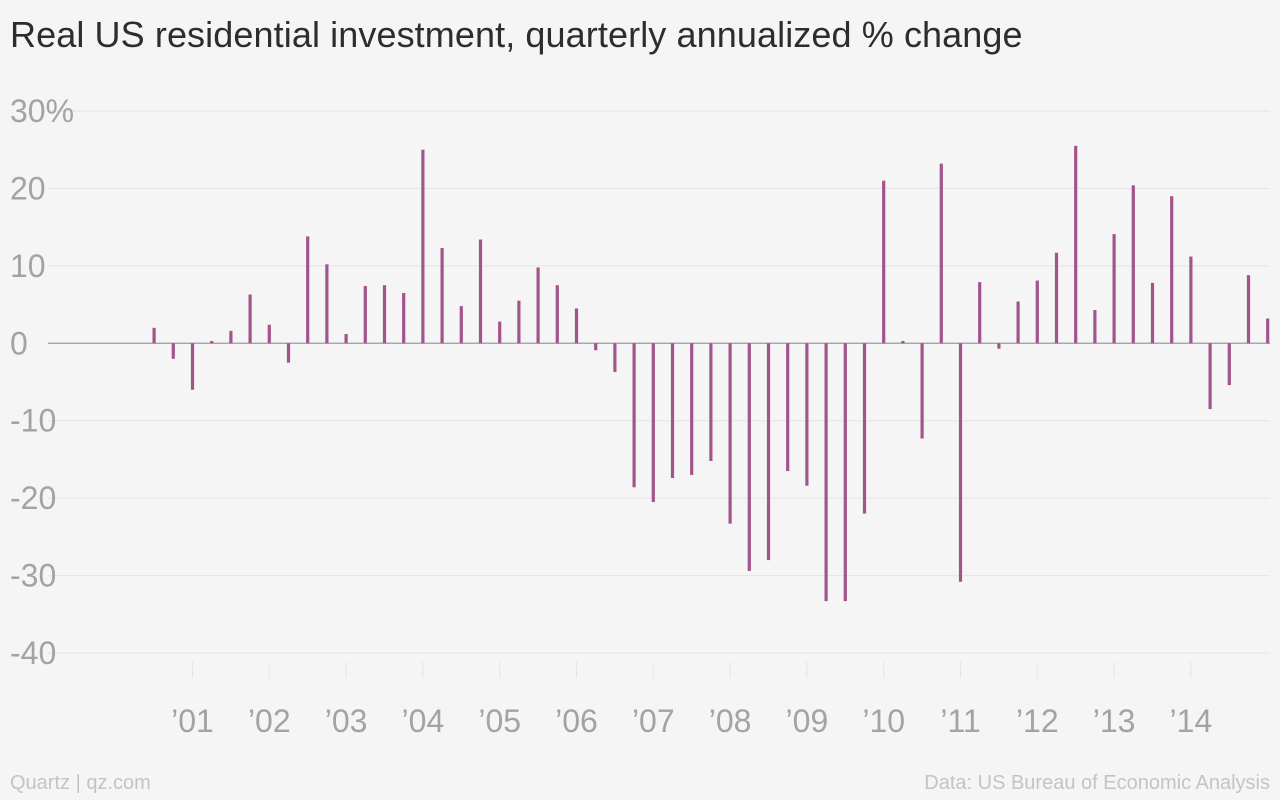  What do you see at coordinates (33, 421) in the screenshot?
I see `y-tick-label: -10` at bounding box center [33, 421].